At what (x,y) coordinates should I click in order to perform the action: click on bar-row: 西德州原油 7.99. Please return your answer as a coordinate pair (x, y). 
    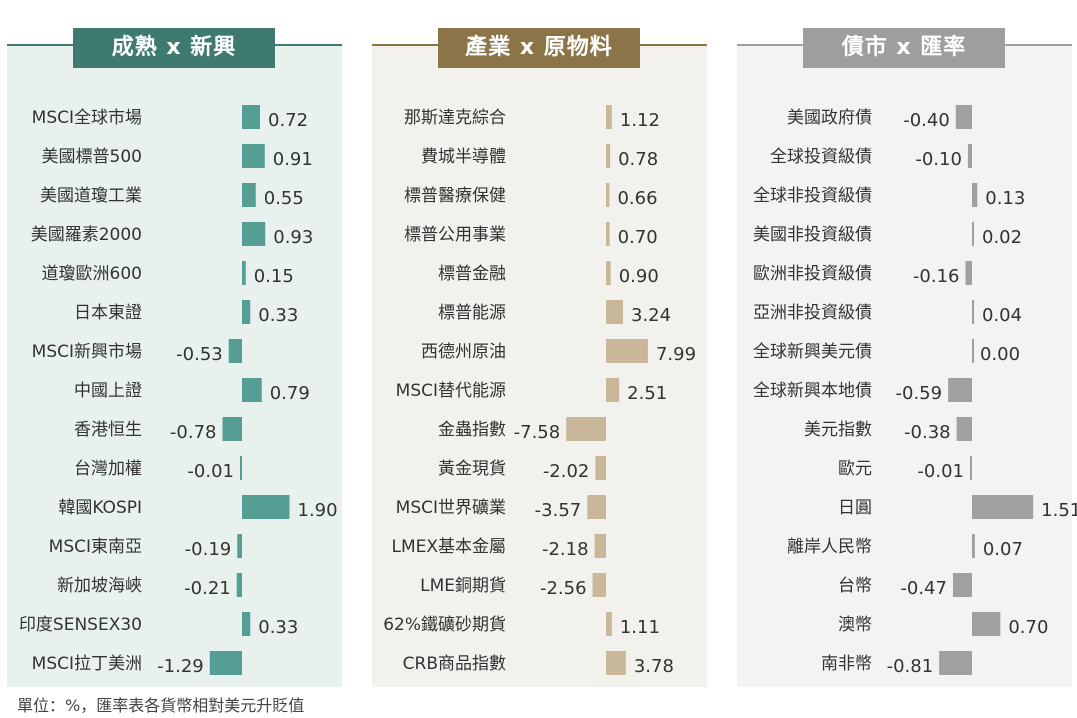
    Looking at the image, I should click on (558, 352).